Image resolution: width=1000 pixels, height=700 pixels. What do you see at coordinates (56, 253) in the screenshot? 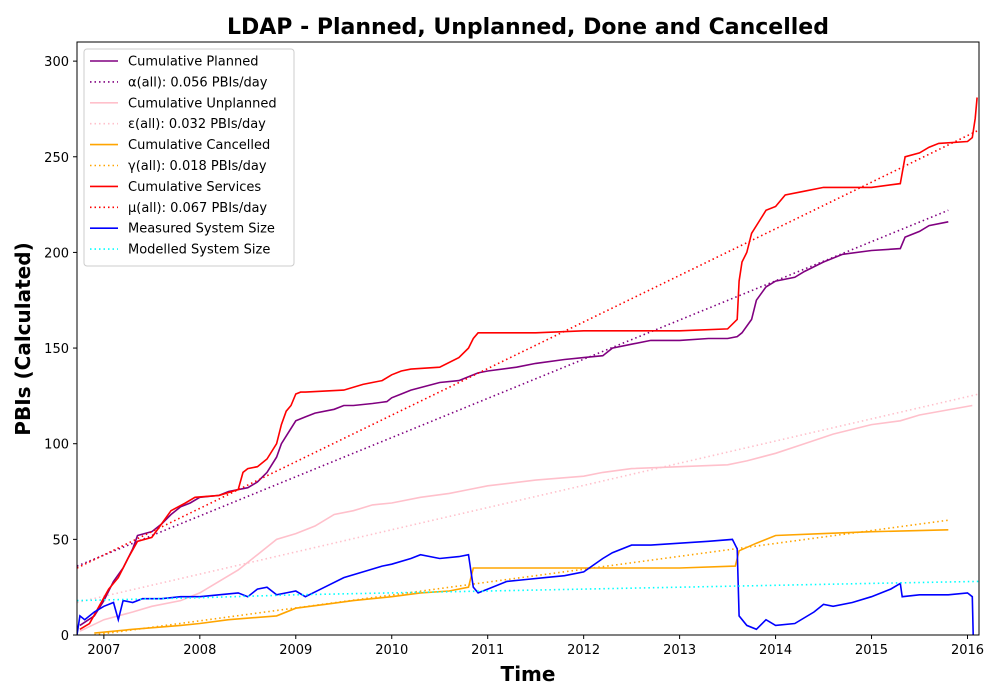
I see `y-tick-label: 200` at bounding box center [56, 253].